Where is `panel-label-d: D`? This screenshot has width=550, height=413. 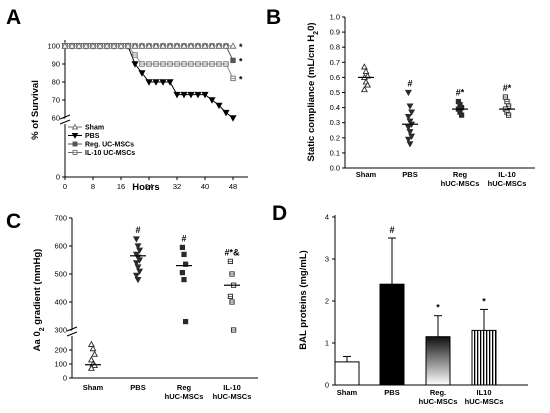
panel-label-d: D is located at coordinates (279, 213).